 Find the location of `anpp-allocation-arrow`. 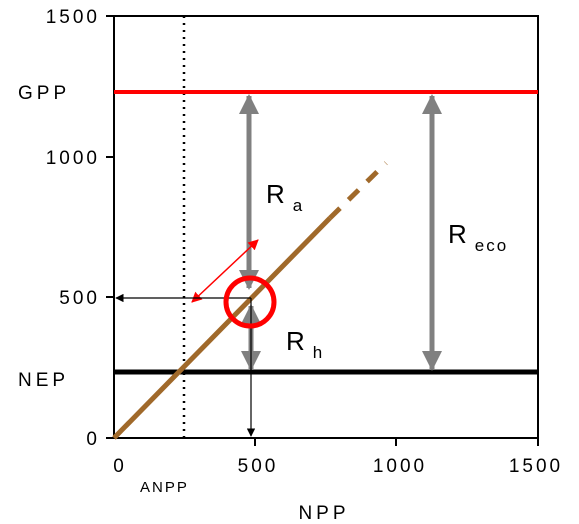

anpp-allocation-arrow is located at coordinates (225, 271).